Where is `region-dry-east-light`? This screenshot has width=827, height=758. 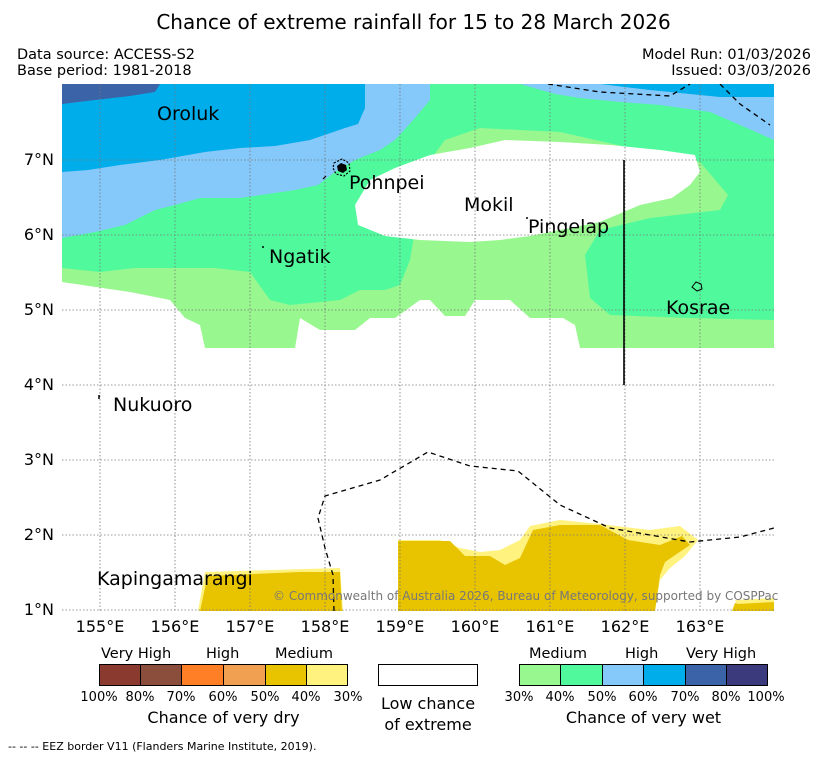
region-dry-east-light is located at coordinates (754, 601).